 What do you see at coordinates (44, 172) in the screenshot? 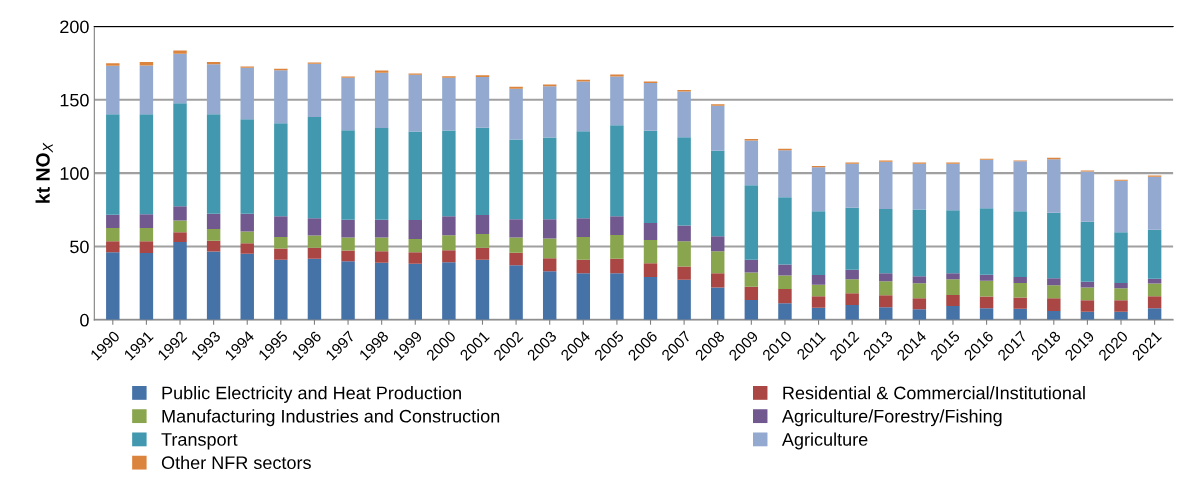
I see `y-axis-title: kt NO$_{X}$` at bounding box center [44, 172].